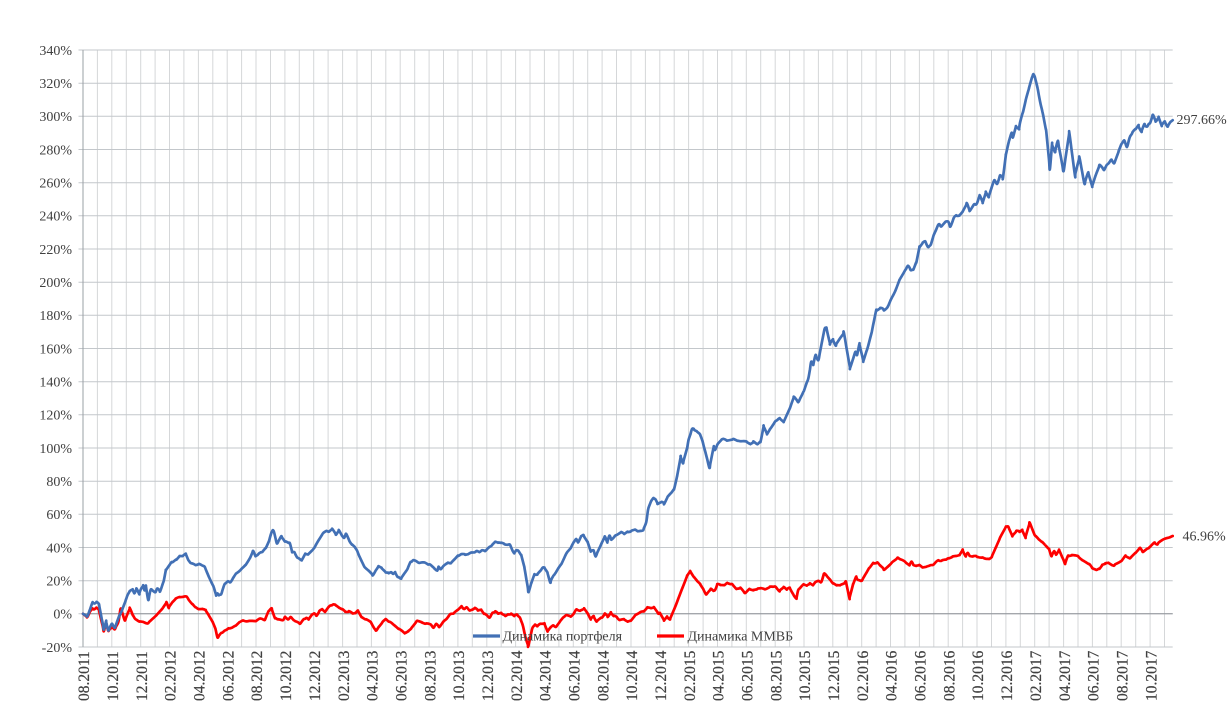  I want to click on svg-text: 320%, so click(55, 84).